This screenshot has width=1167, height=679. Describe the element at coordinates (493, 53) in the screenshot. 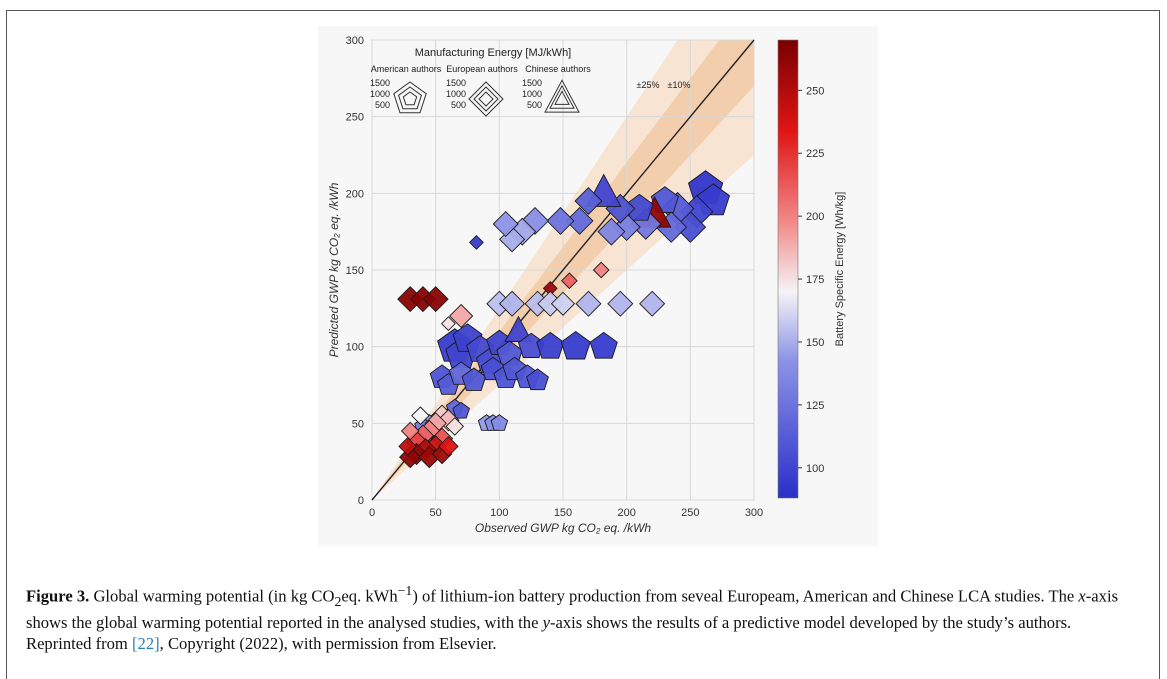

I see `legend-title: Manufacturing Energy [MJ/kWh]` at that location.